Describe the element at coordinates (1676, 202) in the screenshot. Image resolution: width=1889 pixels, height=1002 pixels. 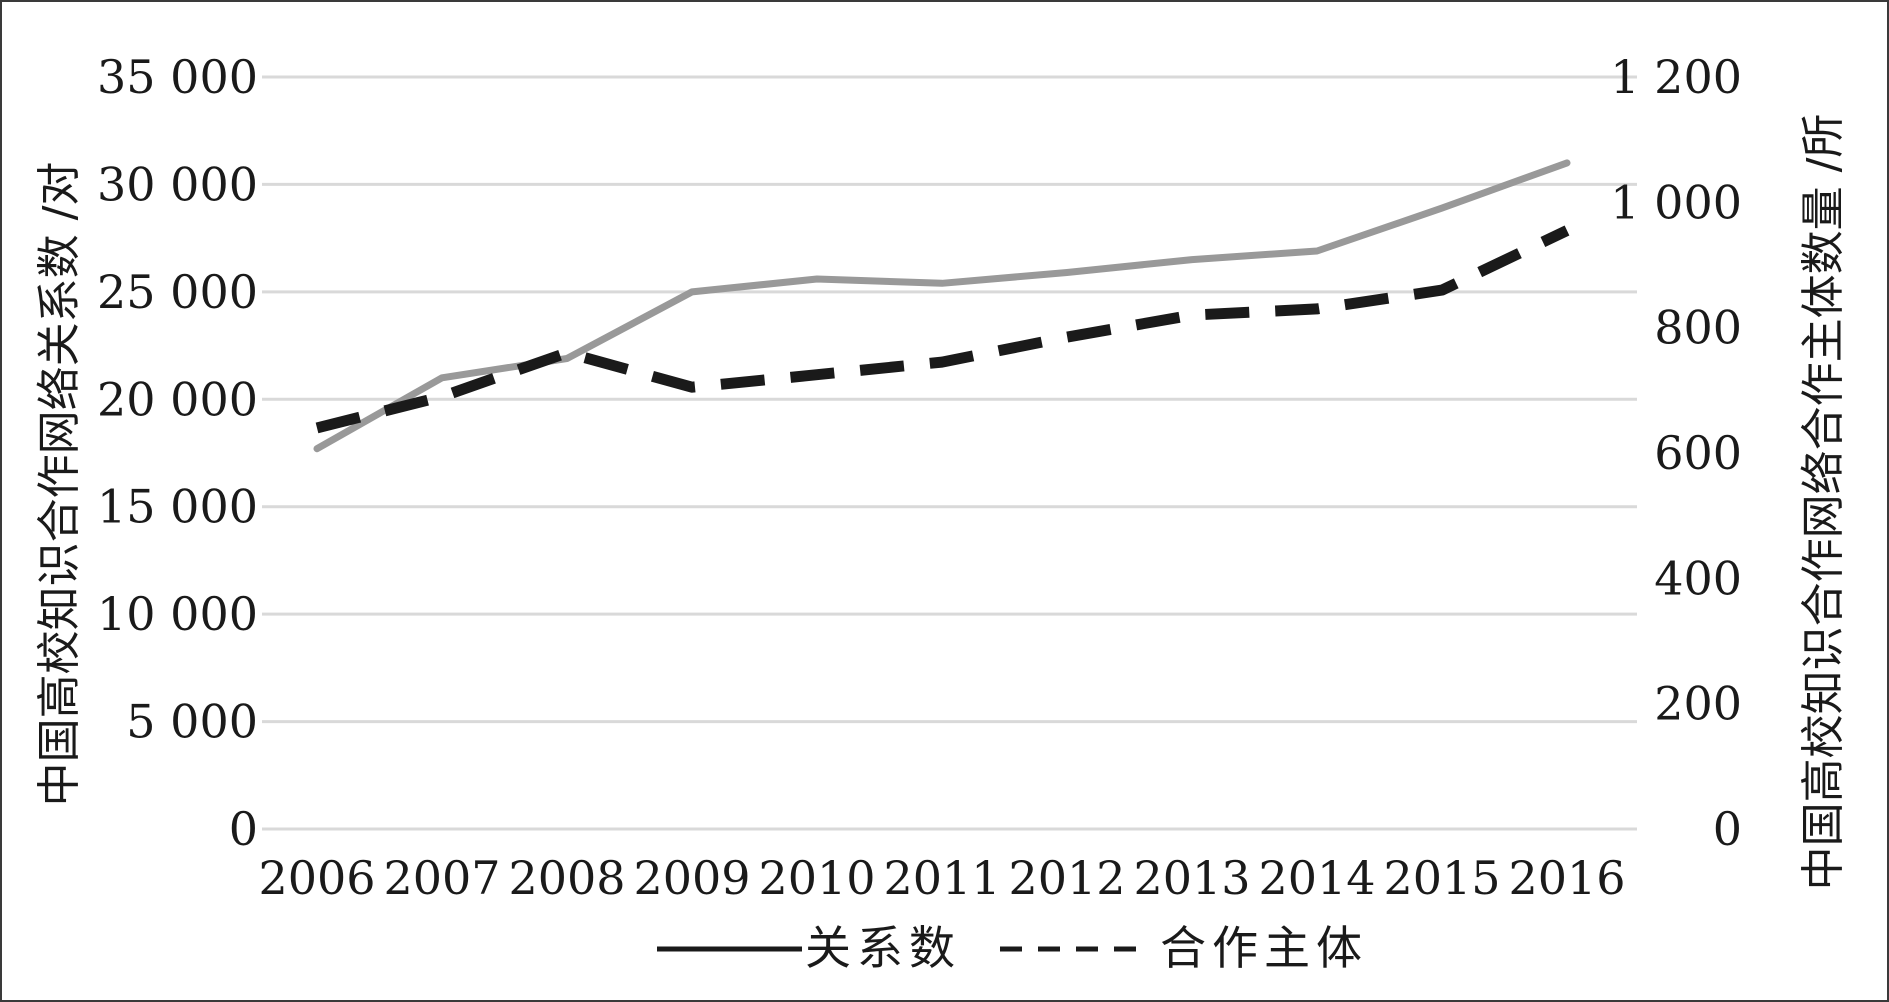
I see `right-tick-label: 1 000` at that location.